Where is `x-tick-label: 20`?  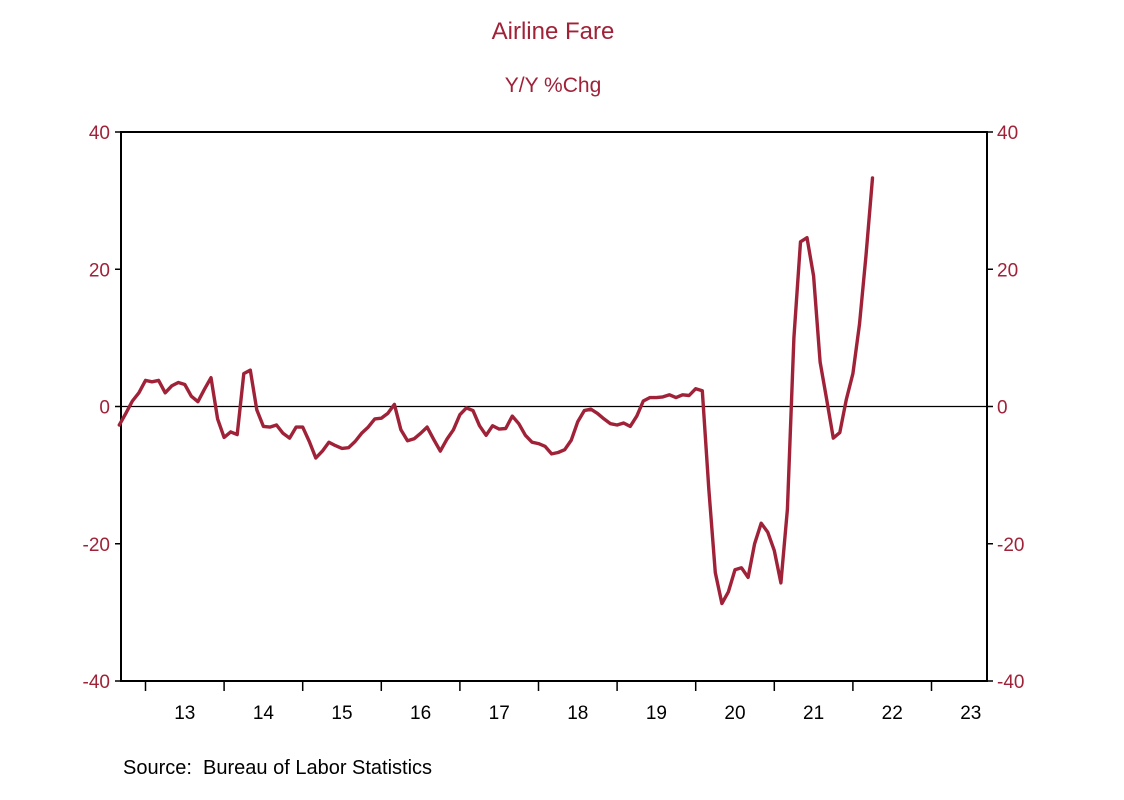 x-tick-label: 20 is located at coordinates (734, 713).